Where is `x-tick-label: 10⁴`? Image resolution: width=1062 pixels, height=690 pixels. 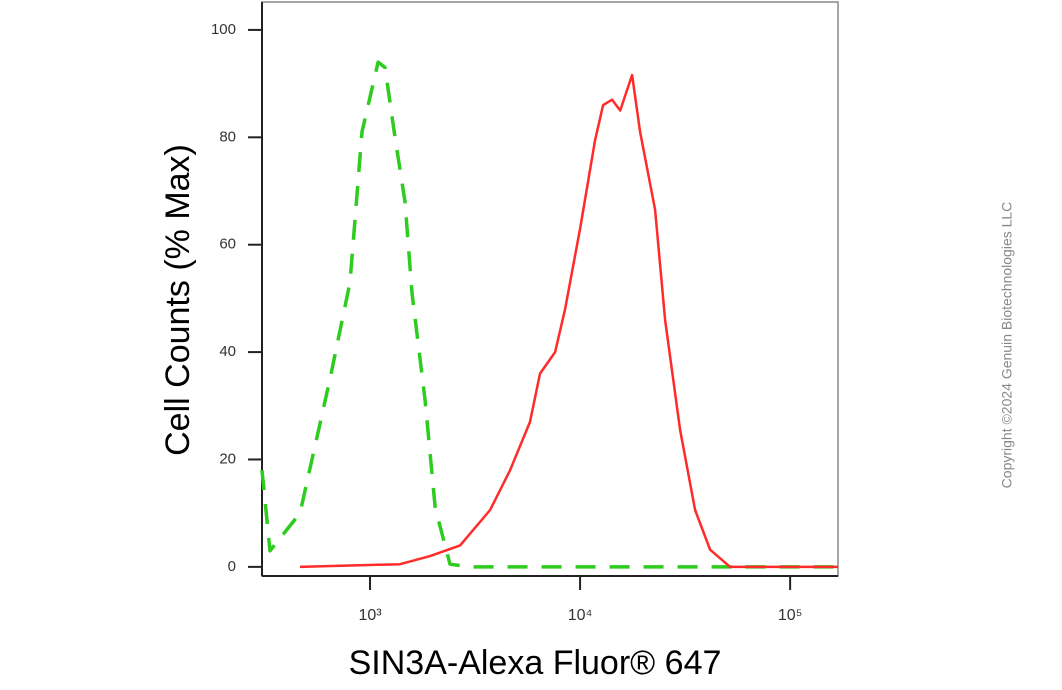
x-tick-label: 10⁴ is located at coordinates (580, 615).